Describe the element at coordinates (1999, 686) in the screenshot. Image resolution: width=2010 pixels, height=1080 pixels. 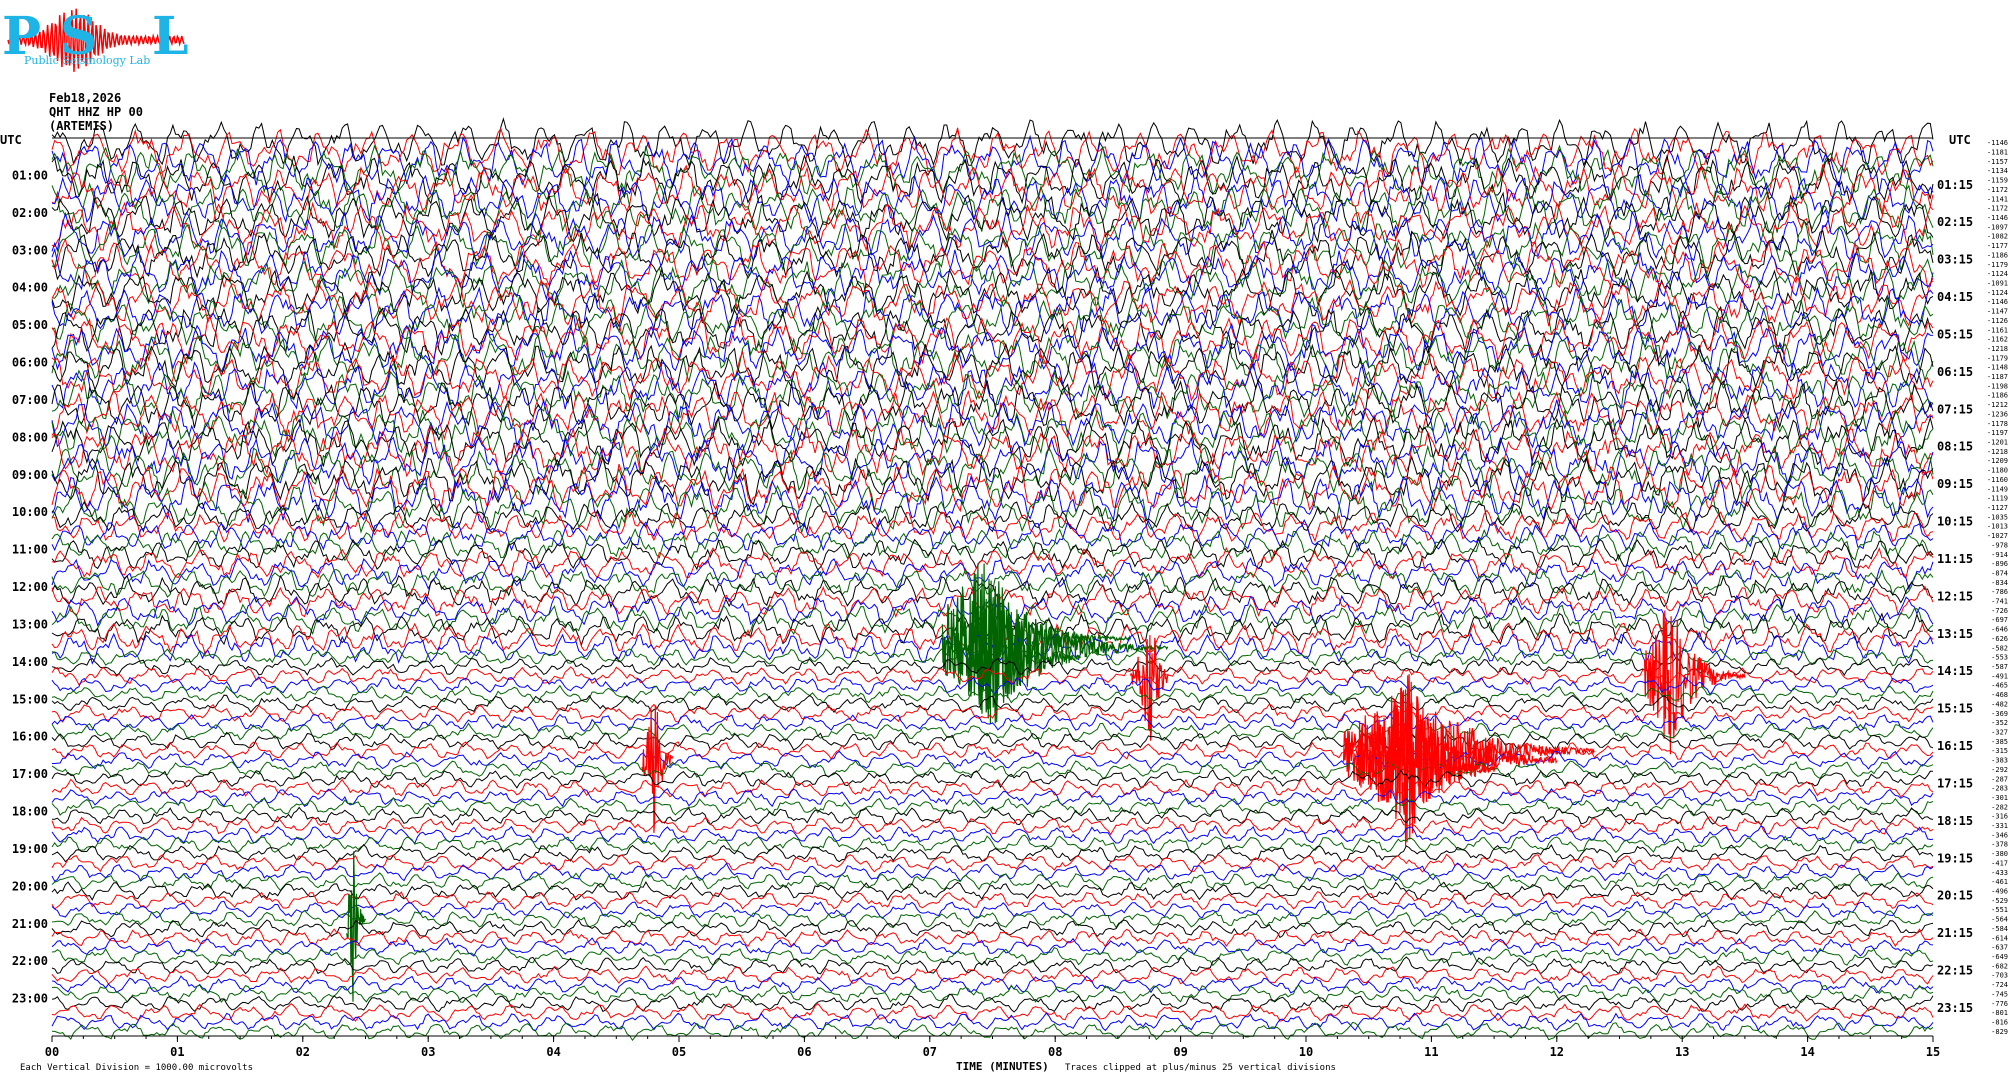
I see `trace-offset-label: -465` at that location.